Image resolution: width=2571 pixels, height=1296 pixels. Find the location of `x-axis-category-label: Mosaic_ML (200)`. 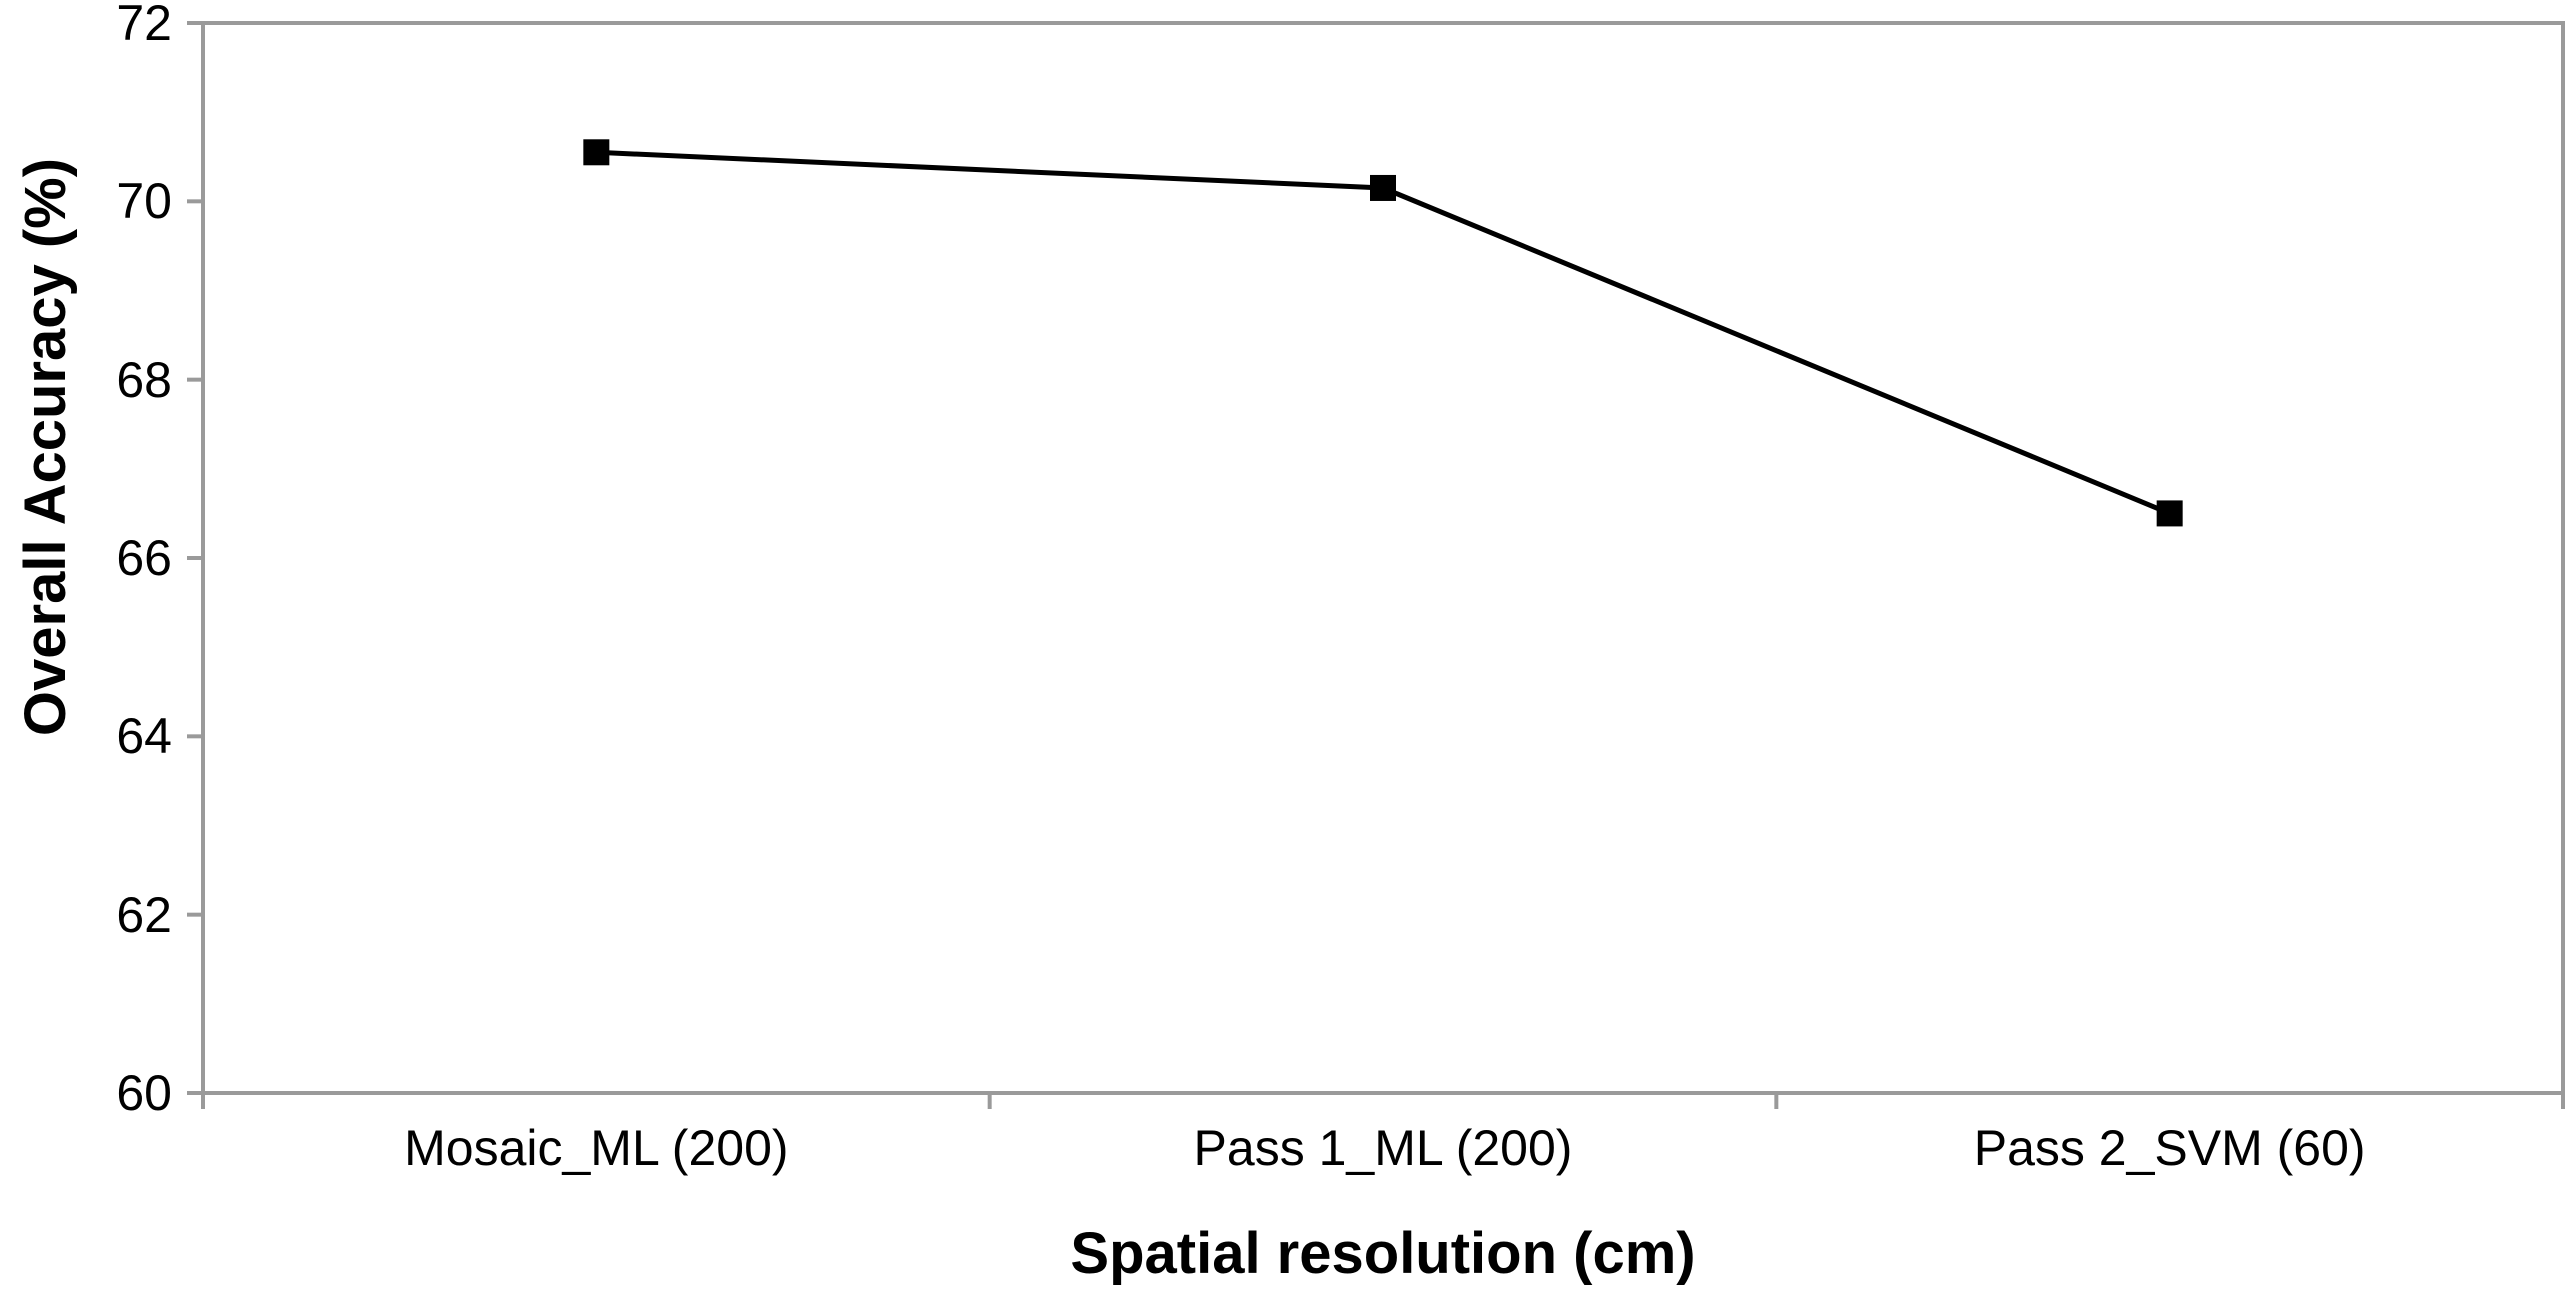

x-axis-category-label: Mosaic_ML (200) is located at coordinates (596, 1148).